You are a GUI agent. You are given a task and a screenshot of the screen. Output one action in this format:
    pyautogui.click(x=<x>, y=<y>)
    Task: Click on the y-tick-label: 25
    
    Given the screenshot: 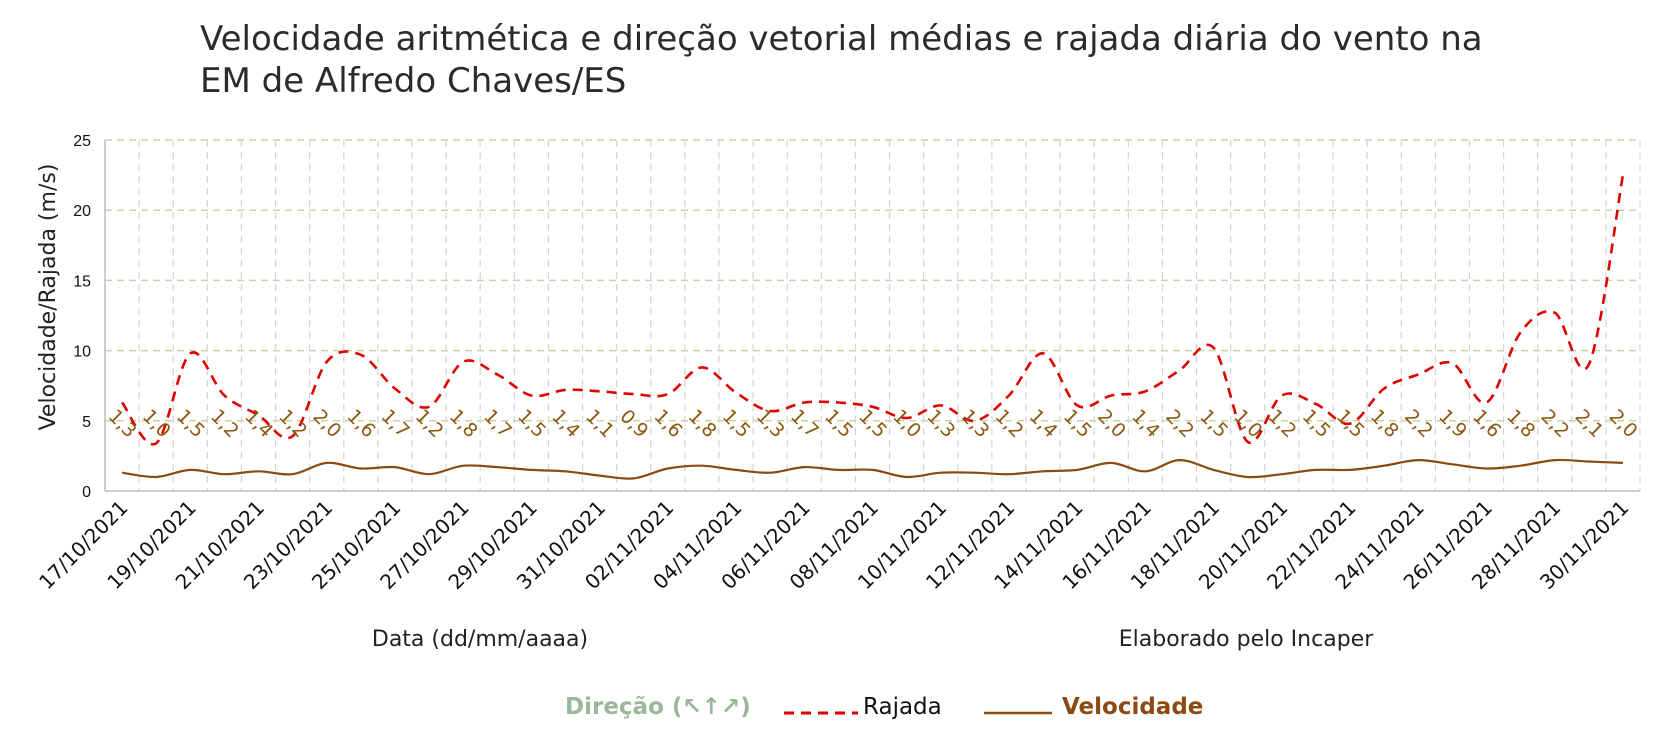 What is the action you would take?
    pyautogui.click(x=82, y=141)
    